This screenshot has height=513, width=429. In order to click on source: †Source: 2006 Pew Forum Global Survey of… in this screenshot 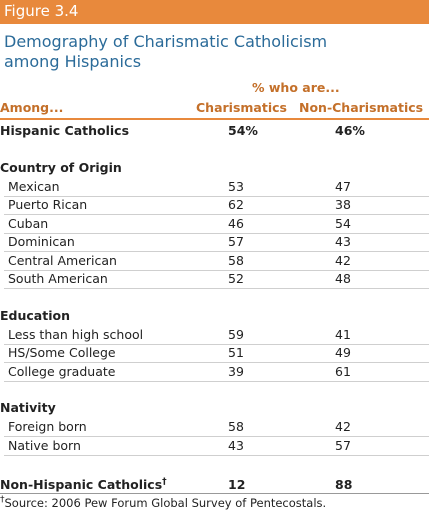, I will do `click(163, 502)`.